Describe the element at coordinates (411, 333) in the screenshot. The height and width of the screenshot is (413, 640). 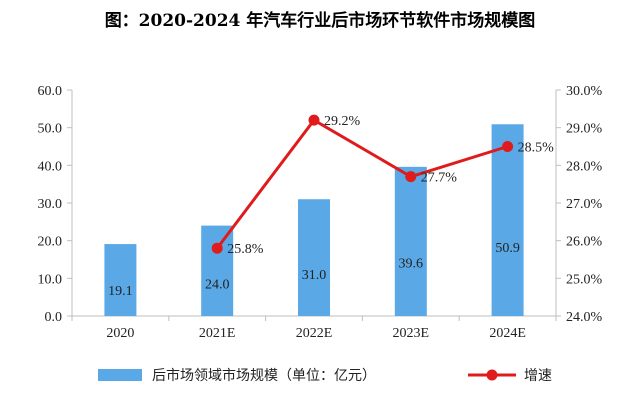
I see `x-tick-label: 2023E` at that location.